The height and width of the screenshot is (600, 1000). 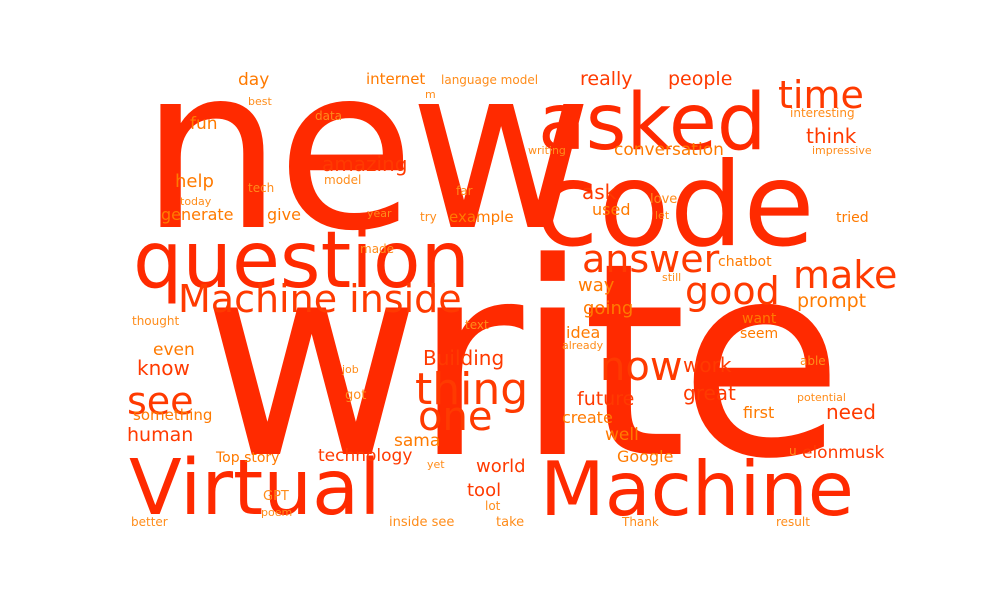 I want to click on word-poem: poem, so click(x=277, y=512).